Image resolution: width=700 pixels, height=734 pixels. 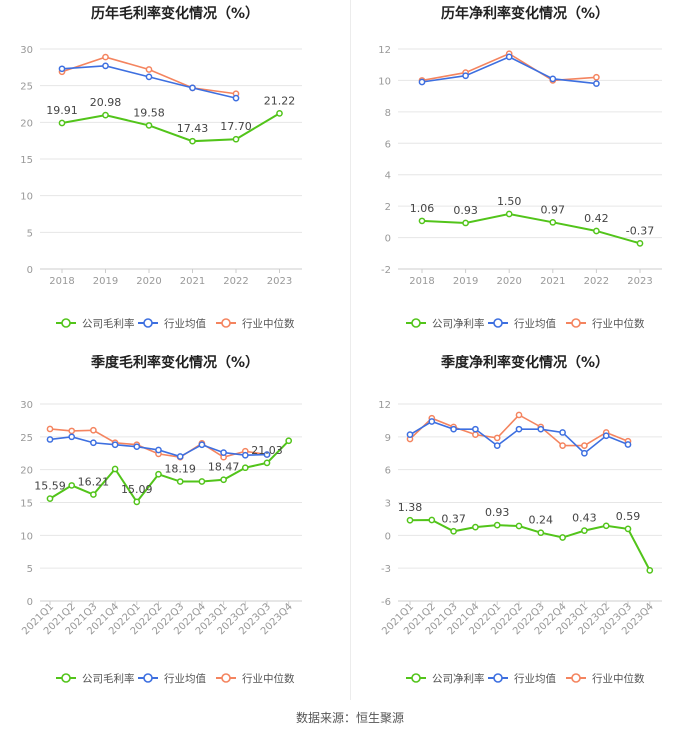 I want to click on panel-divider, so click(x=350, y=350).